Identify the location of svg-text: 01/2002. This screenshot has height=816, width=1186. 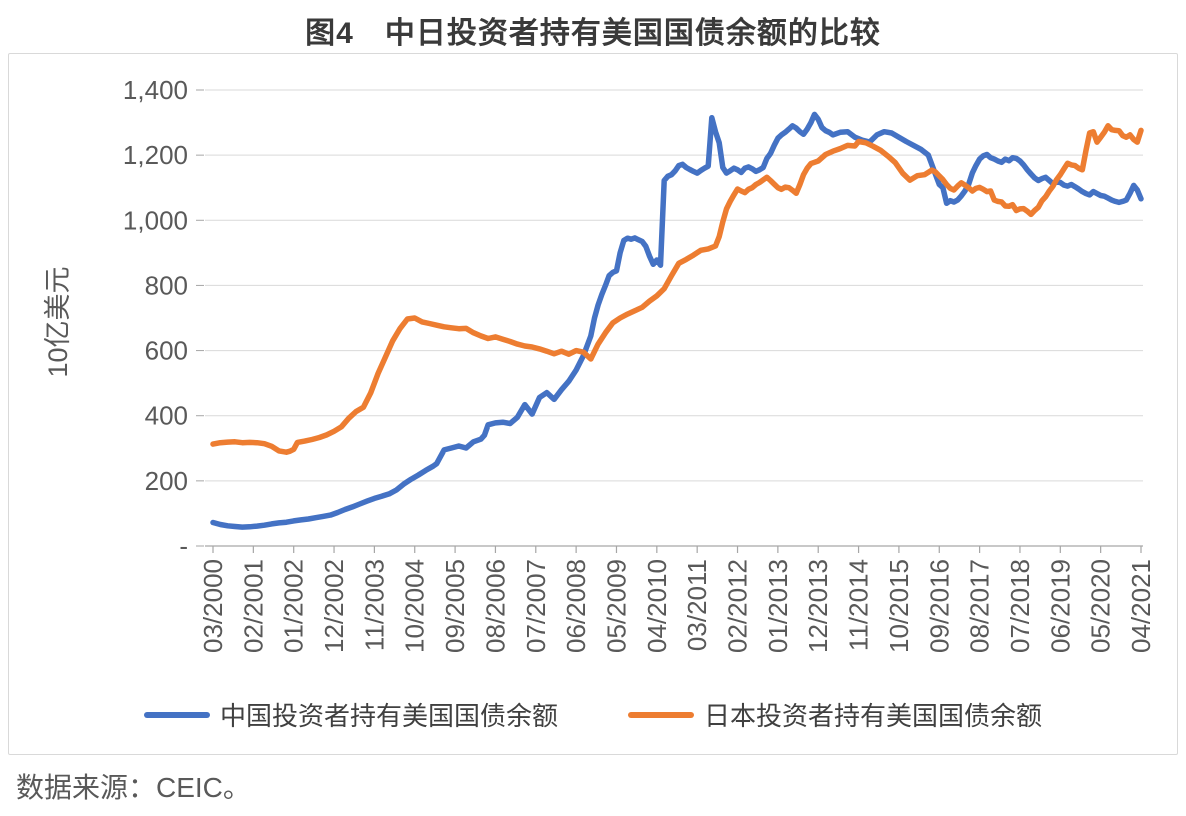
(294, 606).